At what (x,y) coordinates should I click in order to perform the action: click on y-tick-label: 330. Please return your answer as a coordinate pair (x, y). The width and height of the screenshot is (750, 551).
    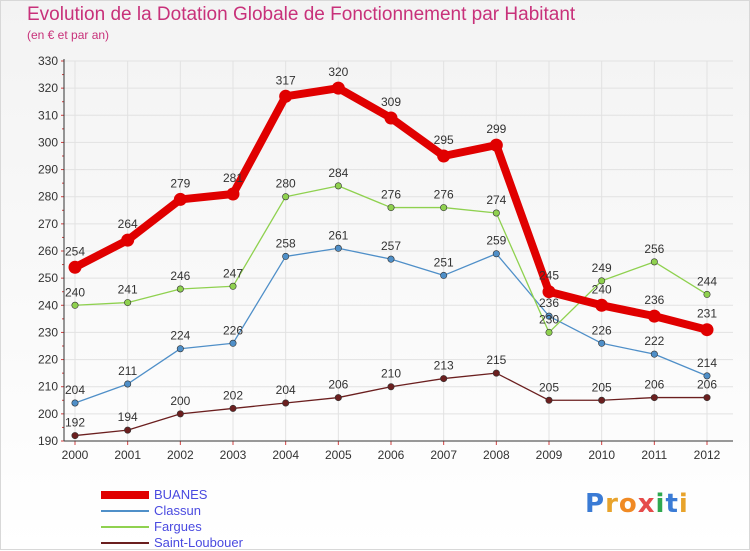
    Looking at the image, I should click on (48, 61).